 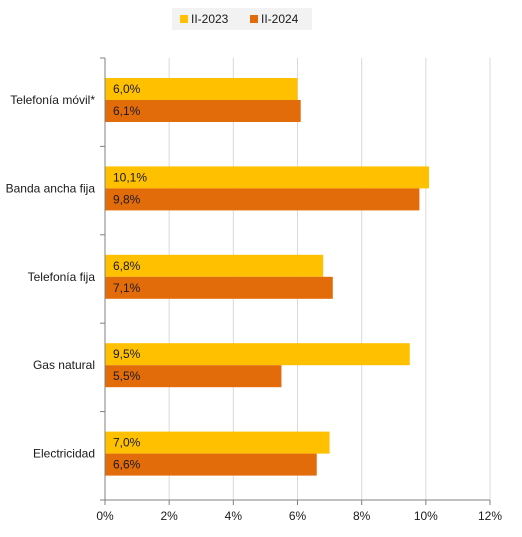 What do you see at coordinates (426, 516) in the screenshot?
I see `x-tick-label: 10%` at bounding box center [426, 516].